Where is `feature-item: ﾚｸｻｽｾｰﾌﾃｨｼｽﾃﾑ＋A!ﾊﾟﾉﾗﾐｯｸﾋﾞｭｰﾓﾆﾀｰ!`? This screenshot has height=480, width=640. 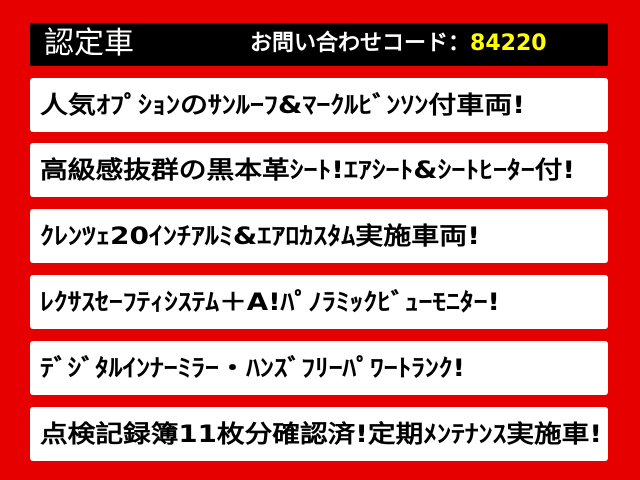 feature-item: ﾚｸｻｽｾｰﾌﾃｨｼｽﾃﾑ＋A!ﾊﾟﾉﾗﾐｯｸﾋﾞｭｰﾓﾆﾀｰ! is located at coordinates (319, 302).